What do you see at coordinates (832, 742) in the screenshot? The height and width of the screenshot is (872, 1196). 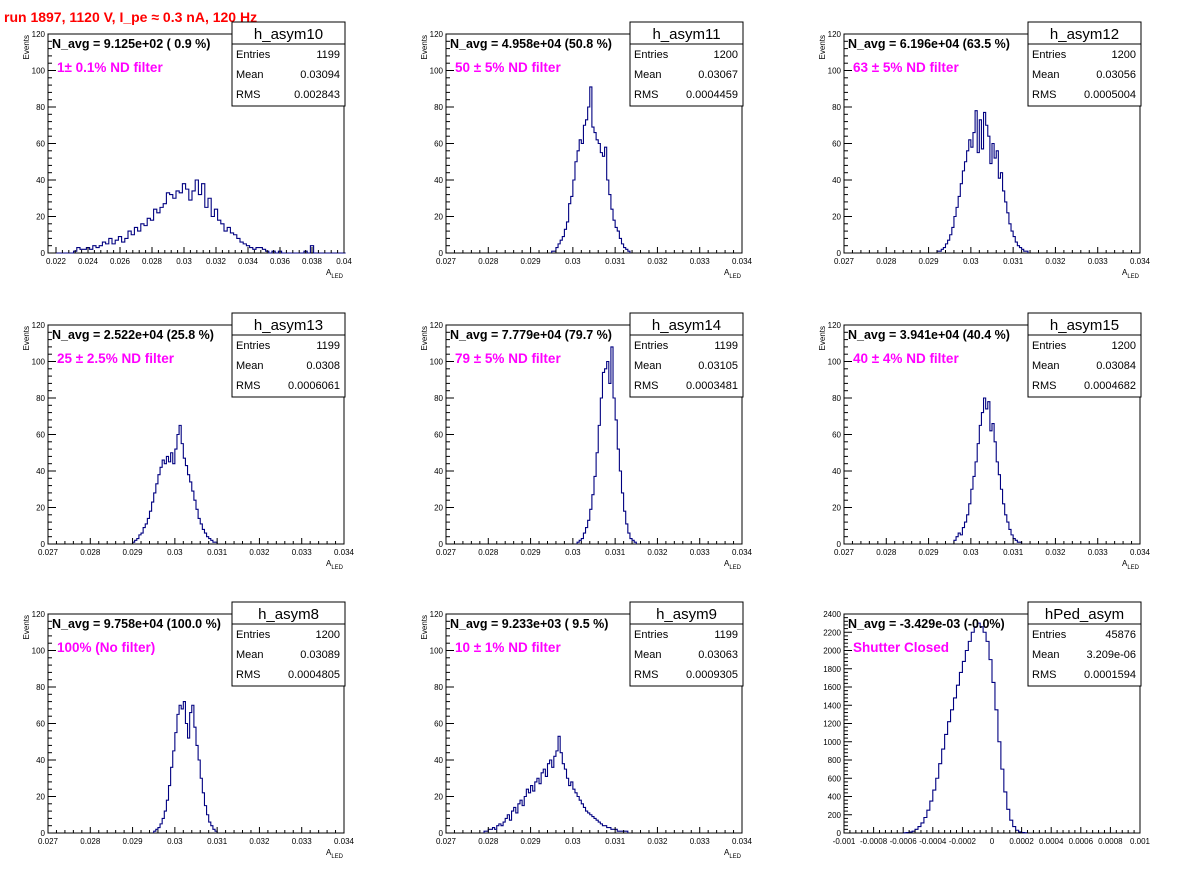 I see `y-tick-label: 1000` at bounding box center [832, 742].